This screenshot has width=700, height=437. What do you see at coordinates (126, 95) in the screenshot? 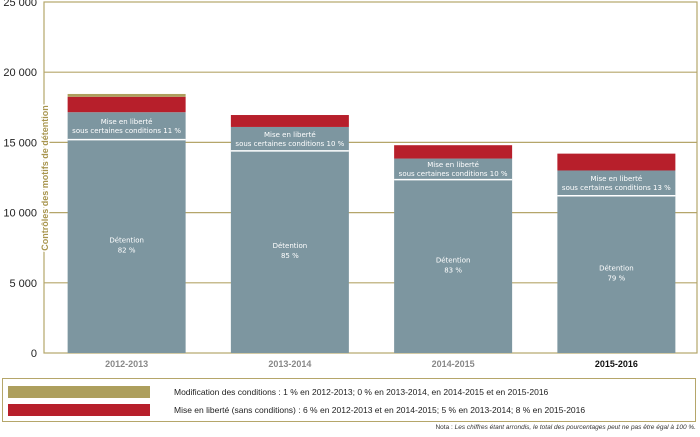
I see `bar-segment-modification-2012-2013` at bounding box center [126, 95].